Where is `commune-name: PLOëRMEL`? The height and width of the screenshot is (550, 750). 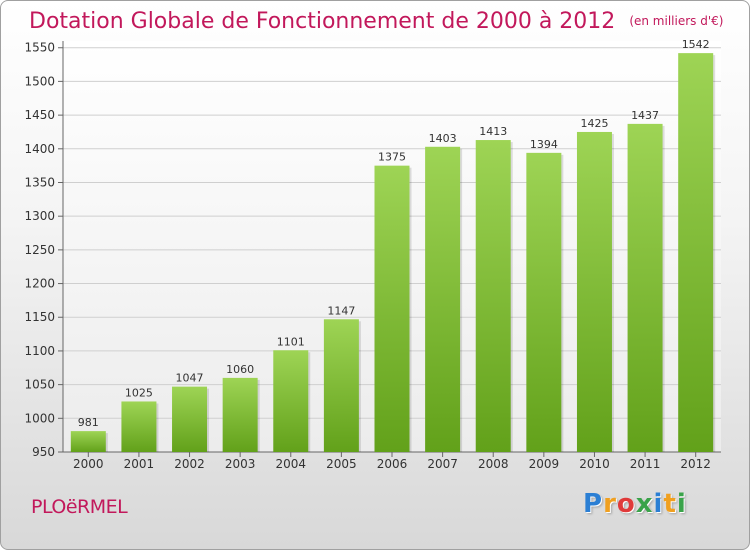
commune-name: PLOëRMEL is located at coordinates (79, 507).